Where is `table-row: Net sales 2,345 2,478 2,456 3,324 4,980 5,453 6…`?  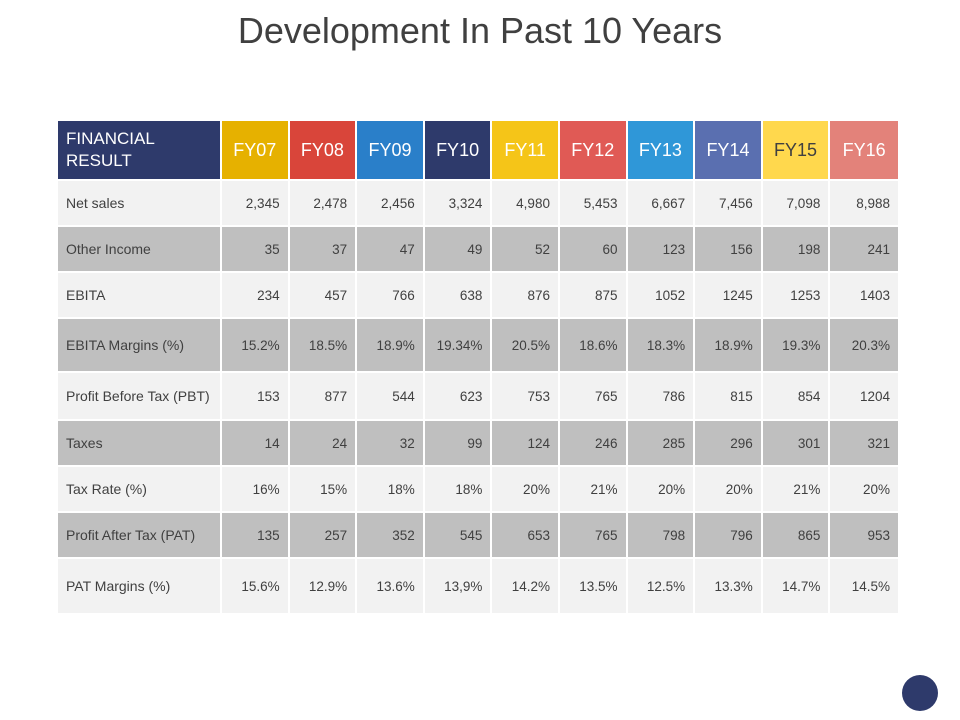 table-row: Net sales 2,345 2,478 2,456 3,324 4,980 5,453 6… is located at coordinates (478, 204).